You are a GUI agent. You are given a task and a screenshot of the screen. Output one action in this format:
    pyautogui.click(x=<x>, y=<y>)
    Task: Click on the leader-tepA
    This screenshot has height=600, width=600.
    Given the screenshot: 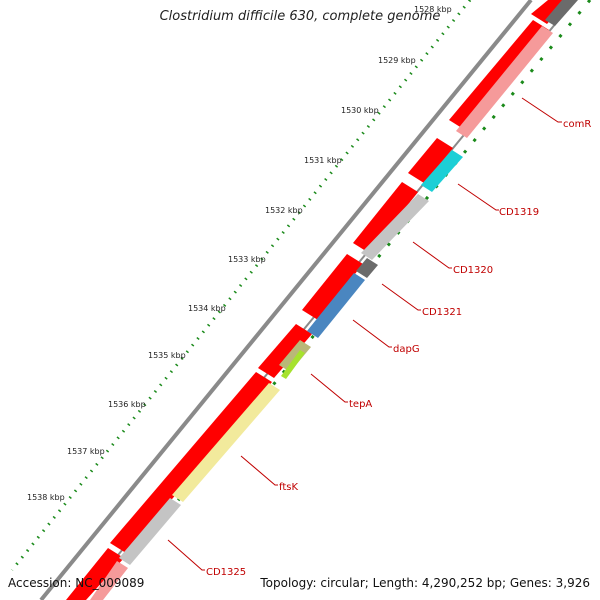 What is the action you would take?
    pyautogui.click(x=329, y=388)
    